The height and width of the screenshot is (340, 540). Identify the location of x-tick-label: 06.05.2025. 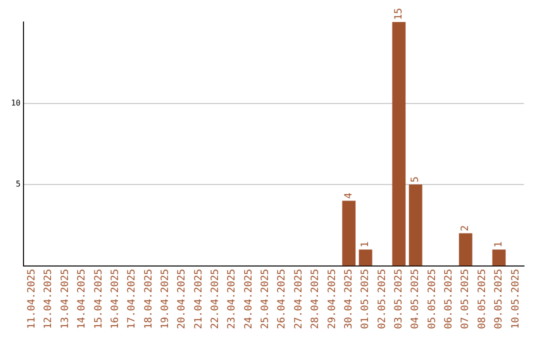
(449, 299).